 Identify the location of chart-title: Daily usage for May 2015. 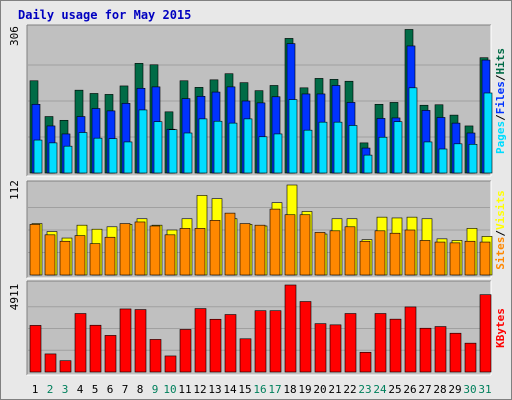
(104, 15).